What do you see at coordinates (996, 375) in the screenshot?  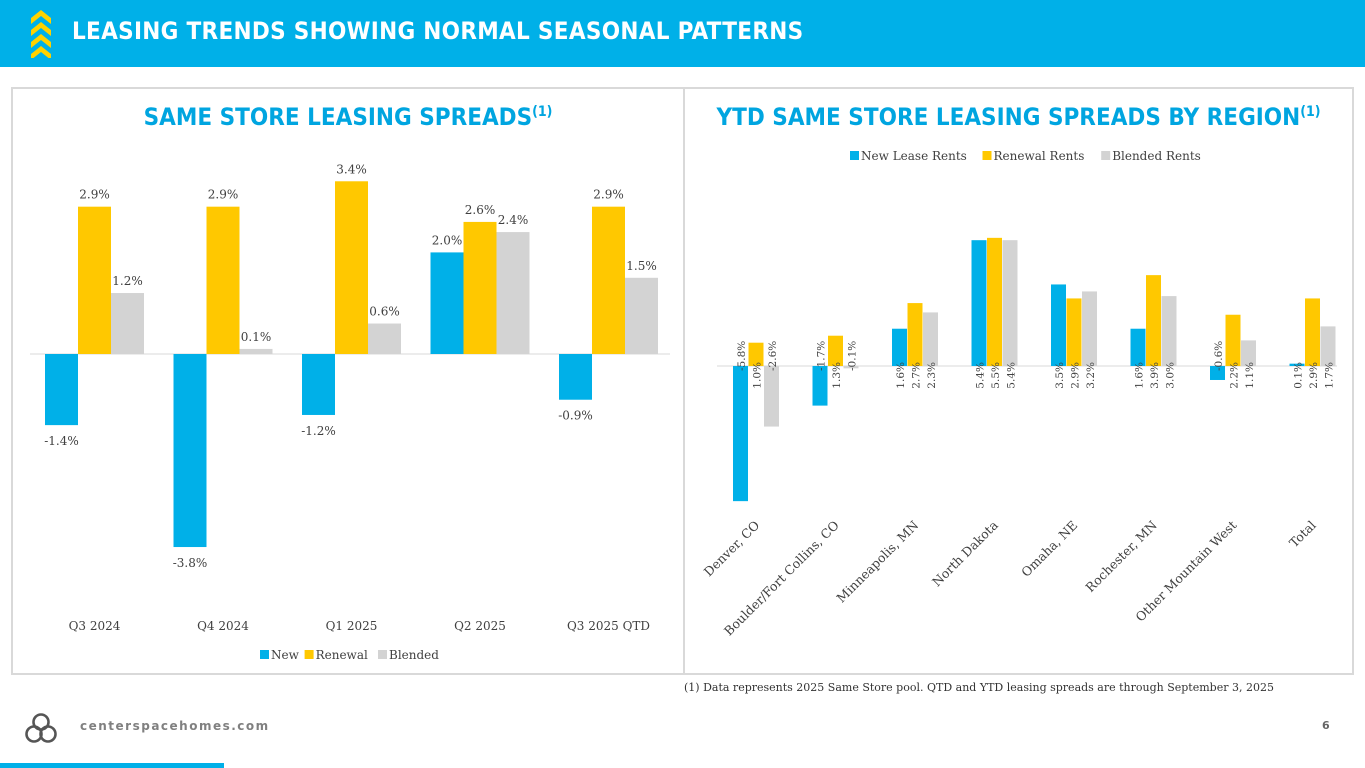 I see `data-label: 5.5%` at bounding box center [996, 375].